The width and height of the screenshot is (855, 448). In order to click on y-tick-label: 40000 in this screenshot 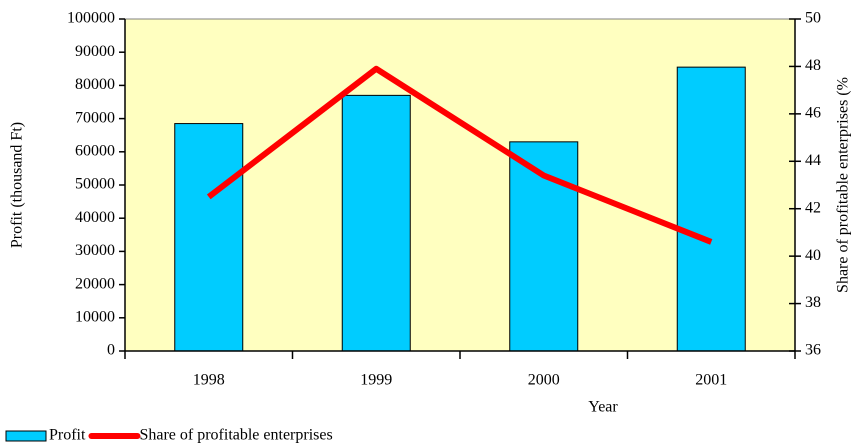, I will do `click(95, 217)`.